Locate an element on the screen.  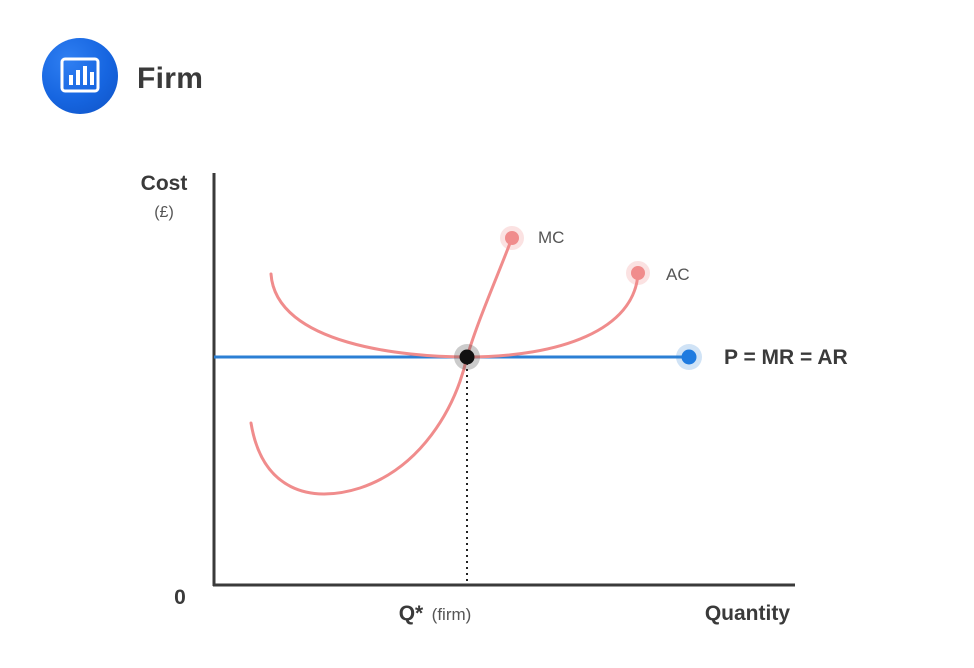
header-badge is located at coordinates (80, 76).